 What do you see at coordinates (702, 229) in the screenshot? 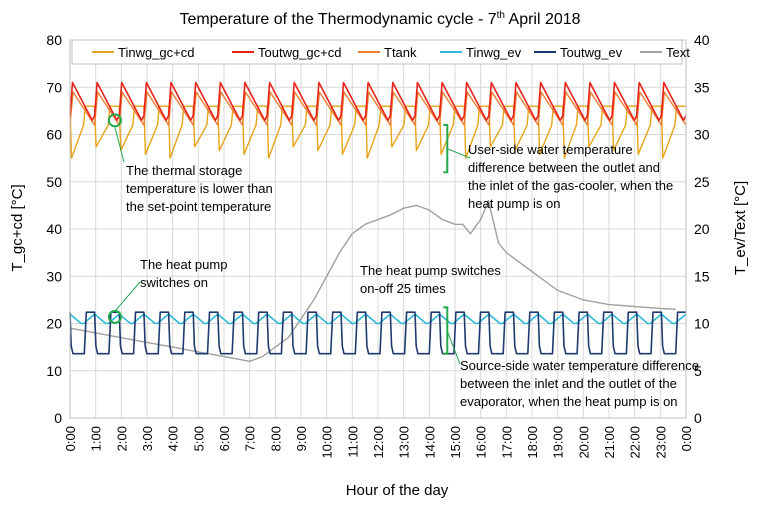
I see `y-tick-right: 20` at bounding box center [702, 229].